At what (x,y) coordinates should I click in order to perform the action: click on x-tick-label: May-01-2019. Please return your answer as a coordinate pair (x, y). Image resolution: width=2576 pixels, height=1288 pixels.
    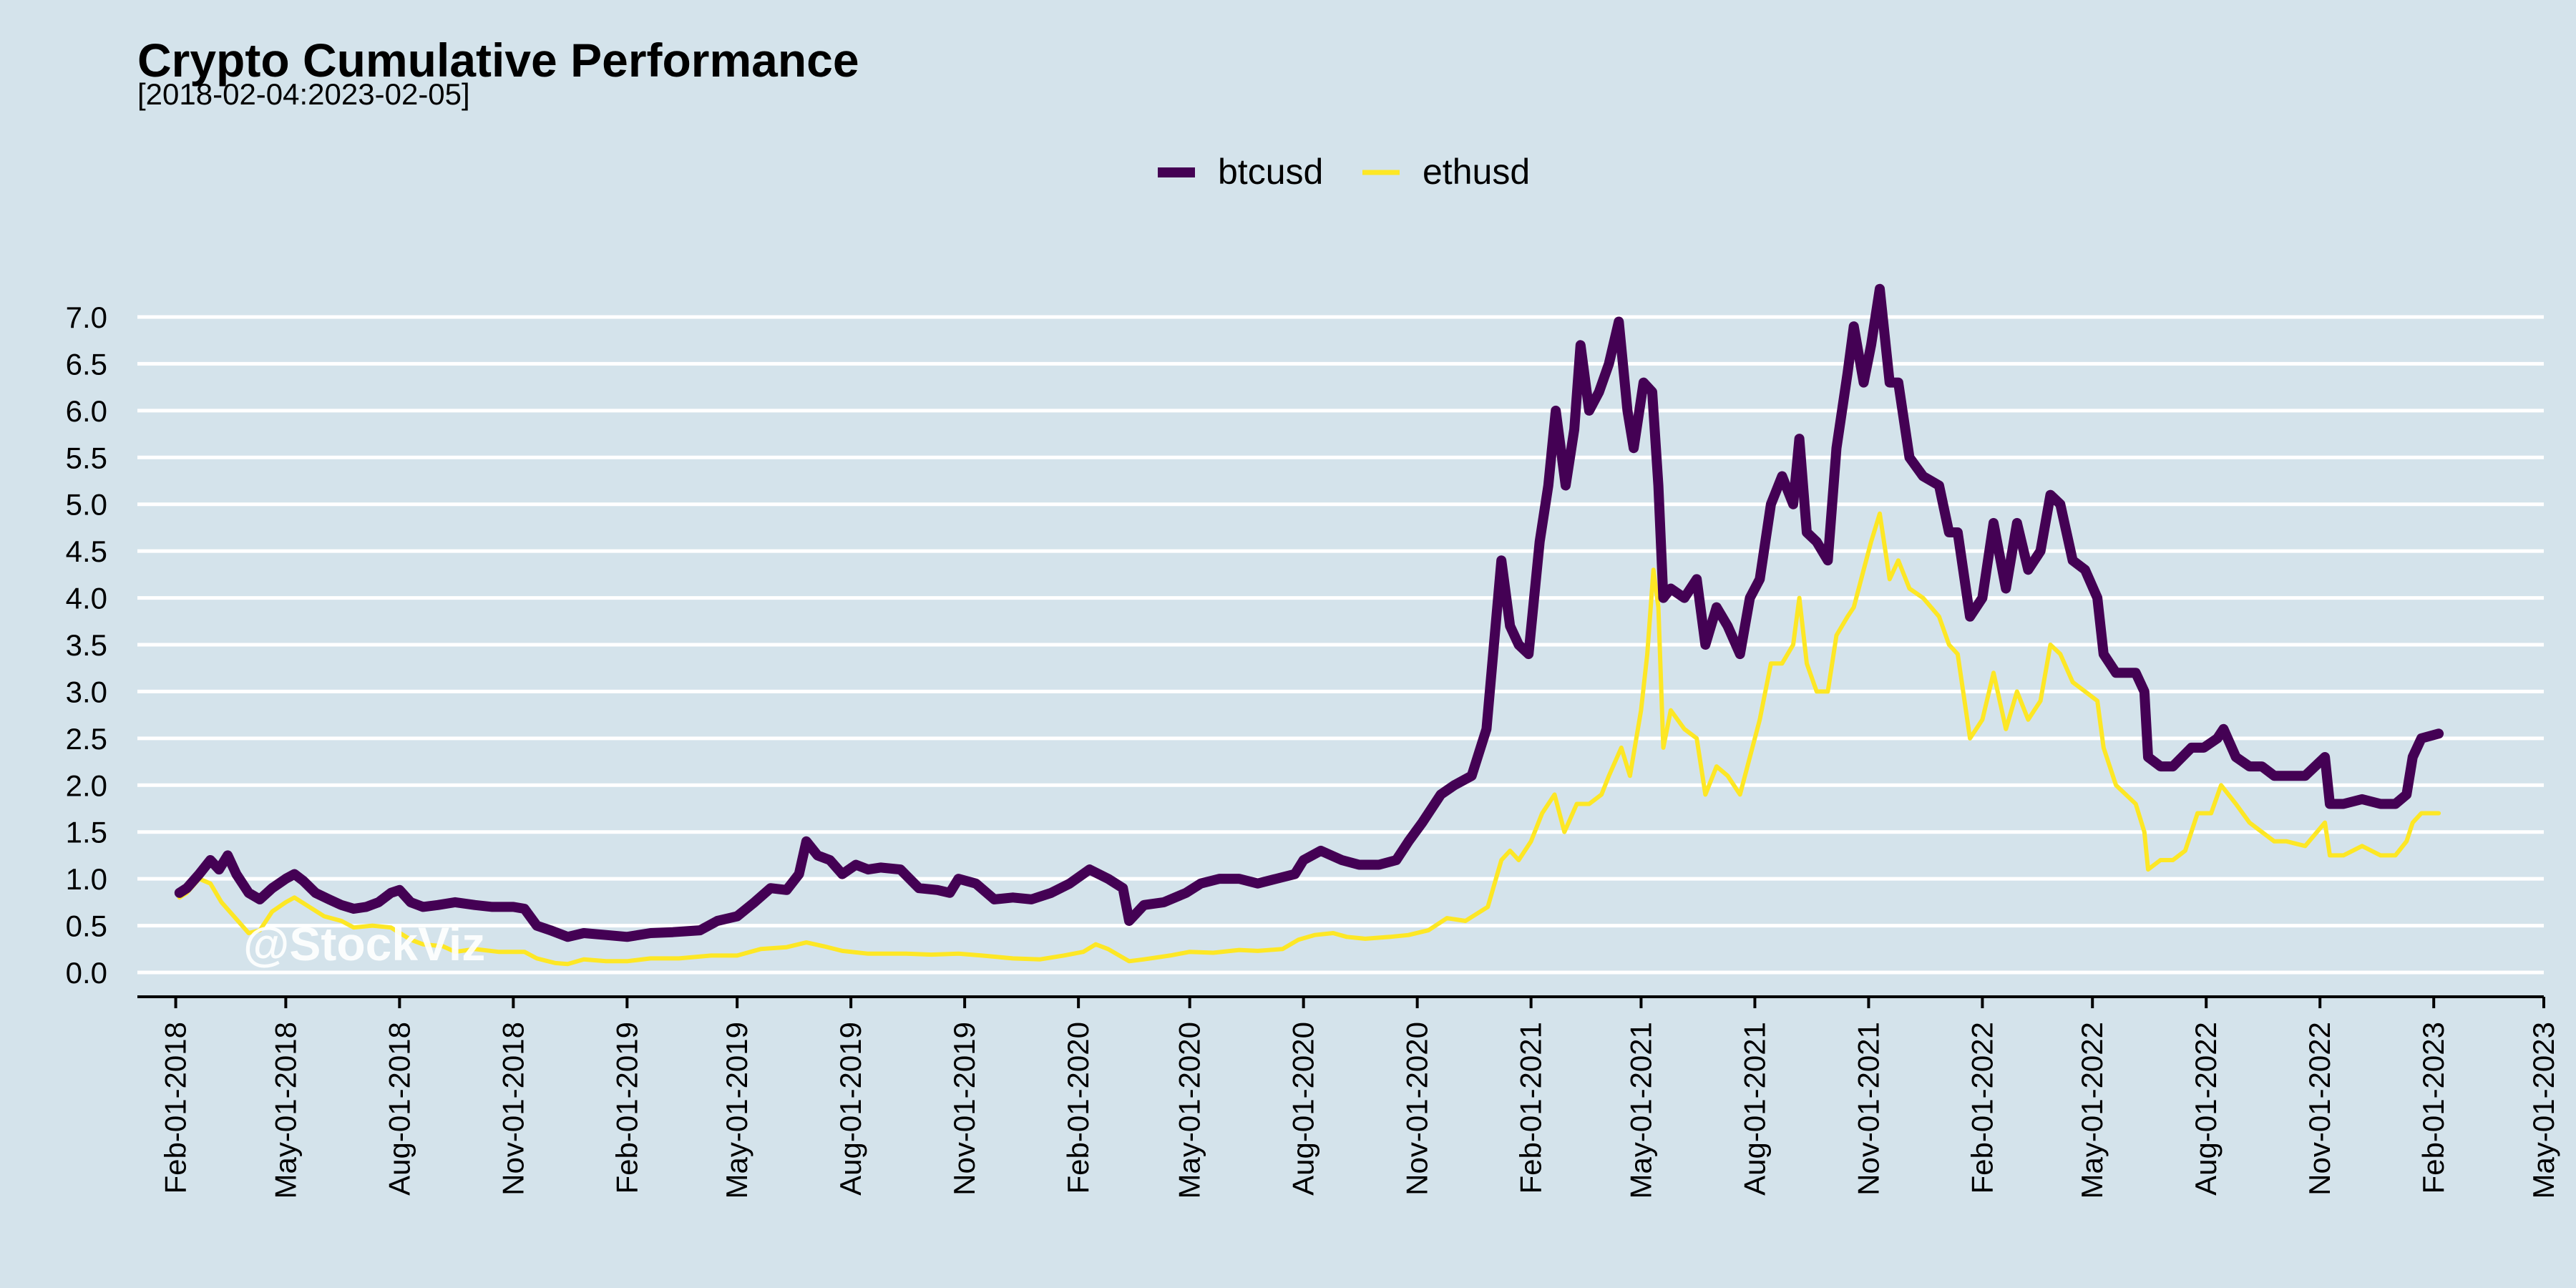
    Looking at the image, I should click on (736, 1110).